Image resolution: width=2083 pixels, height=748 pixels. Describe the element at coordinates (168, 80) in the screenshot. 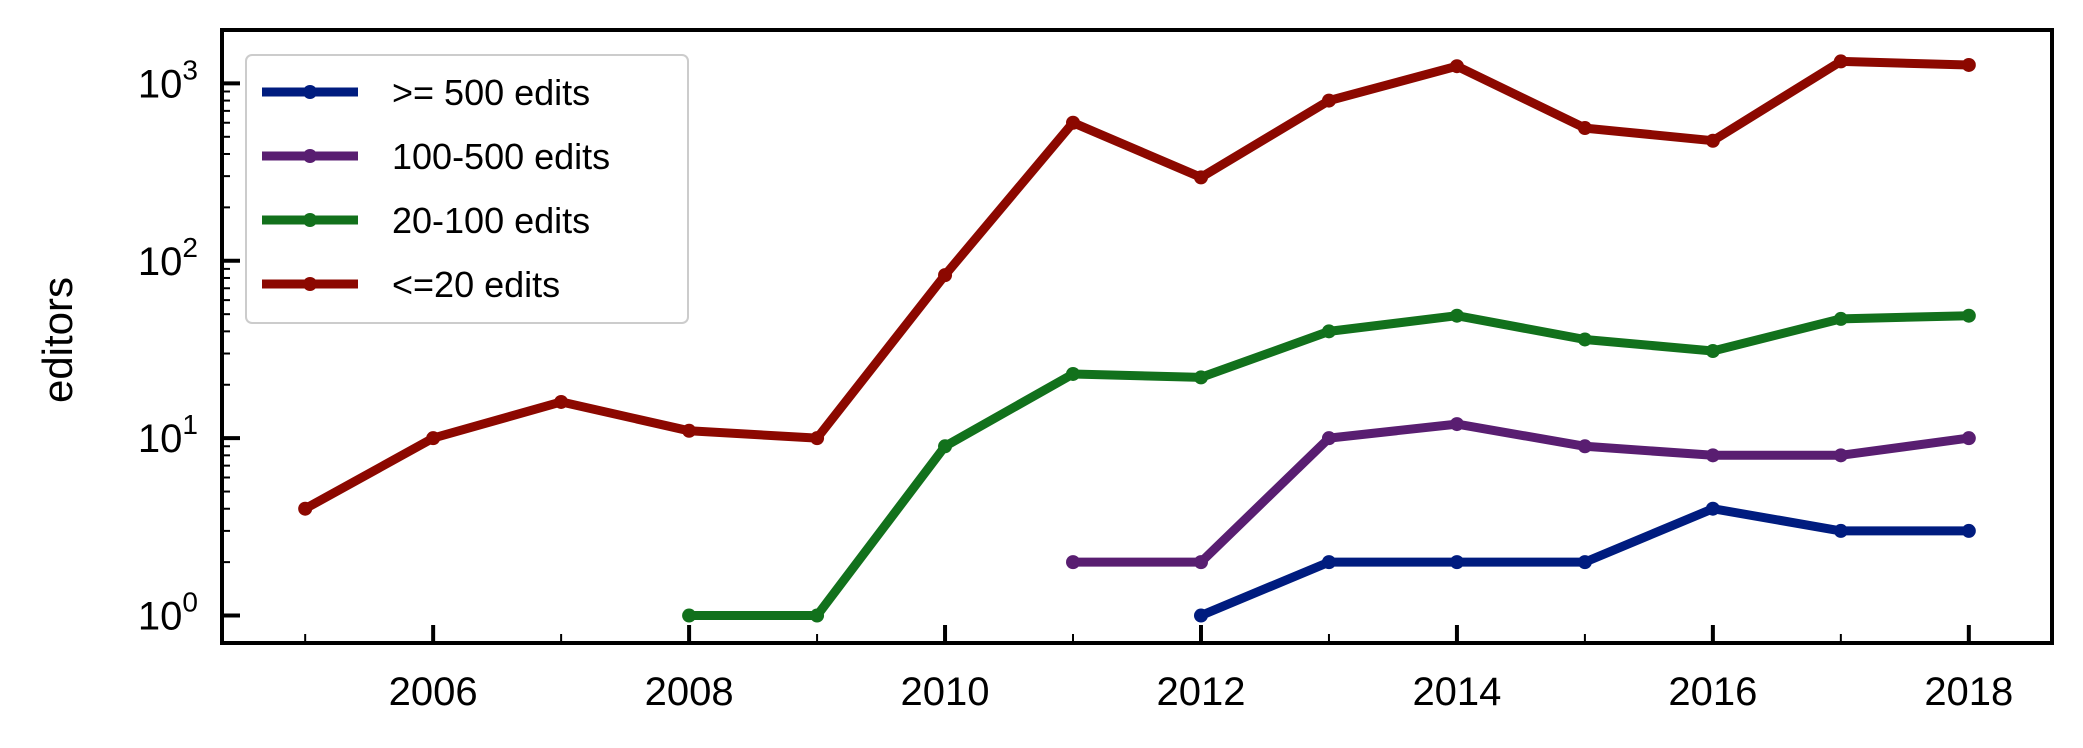

I see `y-tick-label: 10³` at that location.